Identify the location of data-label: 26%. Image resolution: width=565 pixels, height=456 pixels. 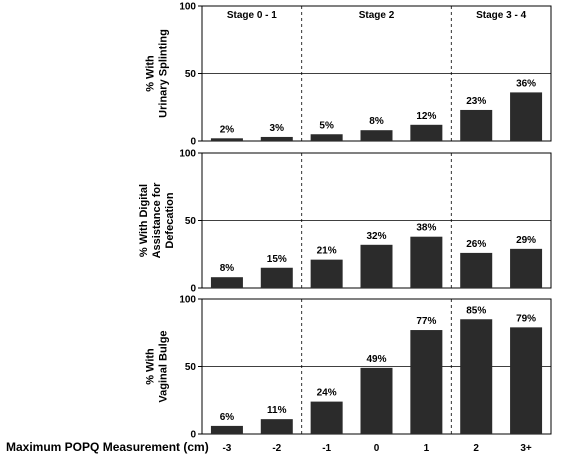
(476, 244).